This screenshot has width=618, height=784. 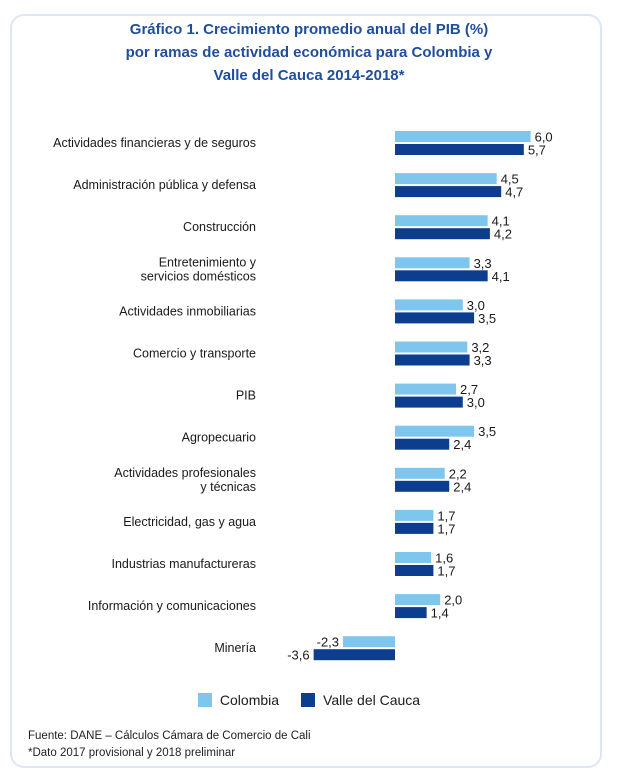 I want to click on category-label-line: Actividades profesionales, so click(x=185, y=473).